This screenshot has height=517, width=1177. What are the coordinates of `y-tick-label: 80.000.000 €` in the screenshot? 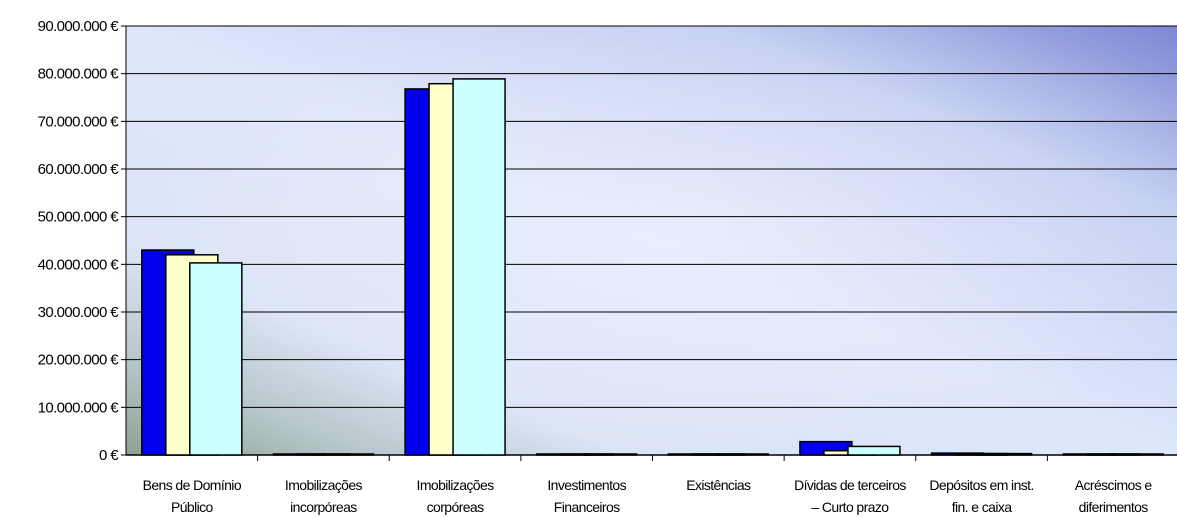 It's located at (79, 74).